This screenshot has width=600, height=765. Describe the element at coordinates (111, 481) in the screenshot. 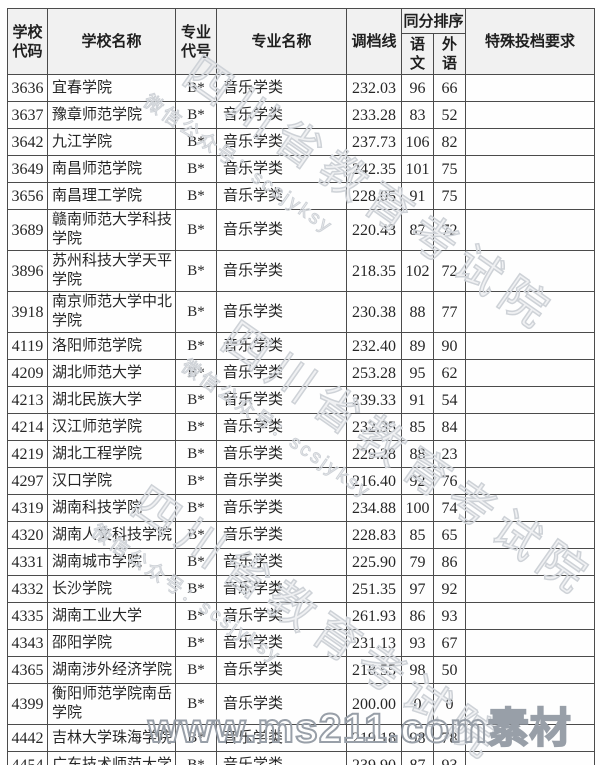

I see `school-name-cell: 汉口学院` at that location.